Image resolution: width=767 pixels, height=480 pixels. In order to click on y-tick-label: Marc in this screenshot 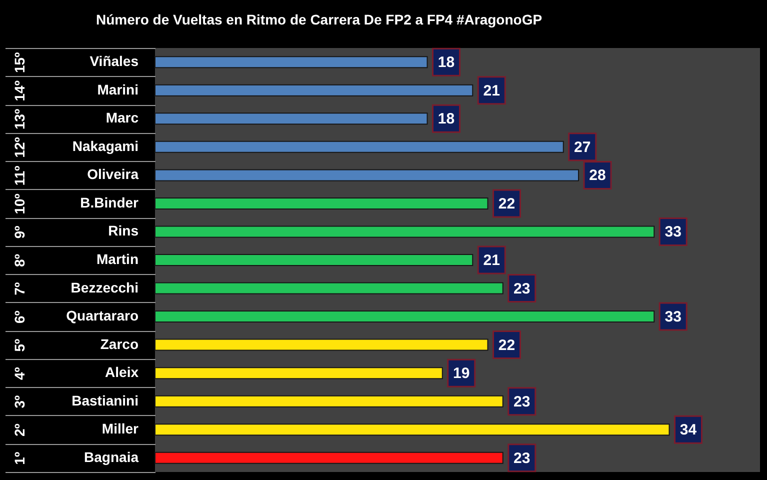, I will do `click(122, 118)`.